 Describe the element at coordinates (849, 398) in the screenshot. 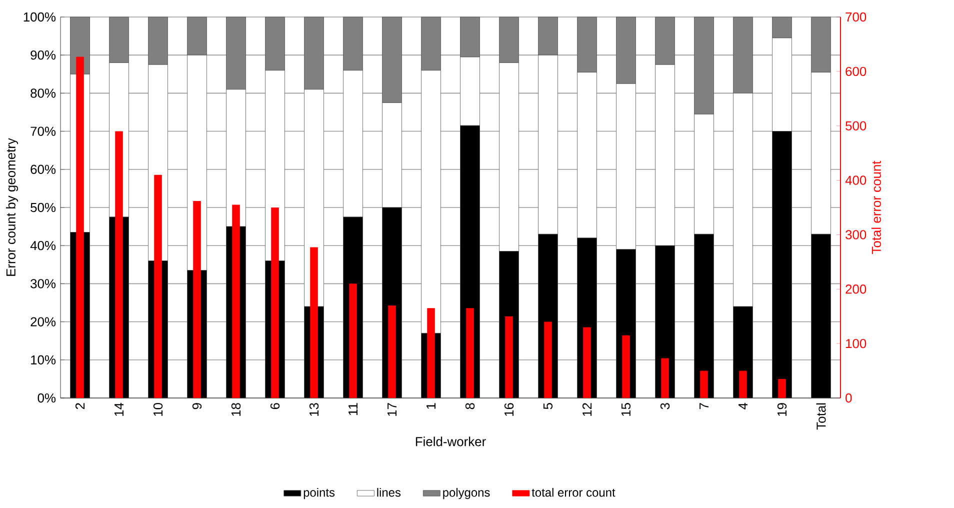

I see `y2-tick-label: 0` at that location.